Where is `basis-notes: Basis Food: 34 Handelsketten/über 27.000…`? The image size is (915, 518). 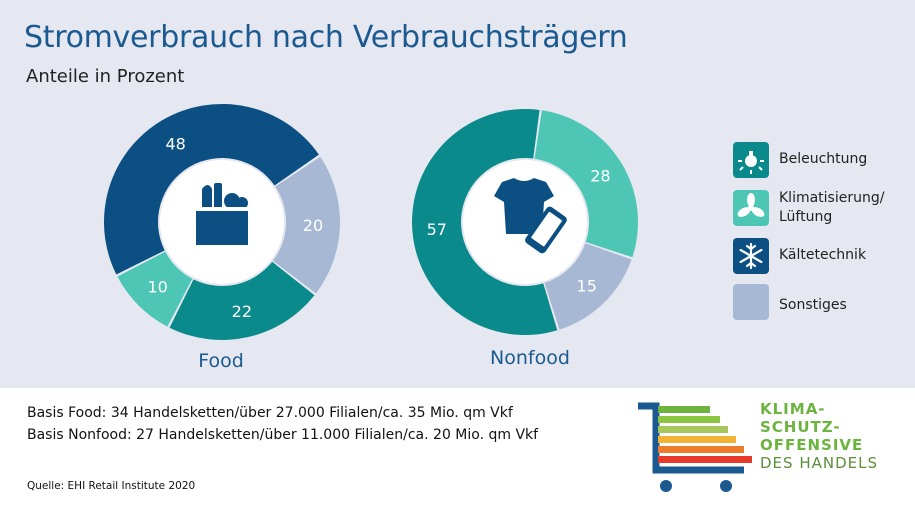 basis-notes: Basis Food: 34 Handelsketten/über 27.000… is located at coordinates (282, 424).